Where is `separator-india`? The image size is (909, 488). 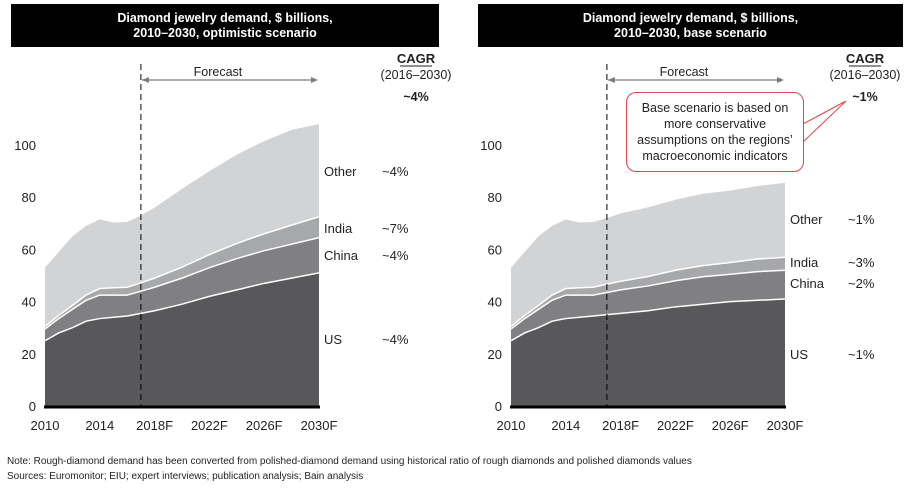
separator-india is located at coordinates (182, 271).